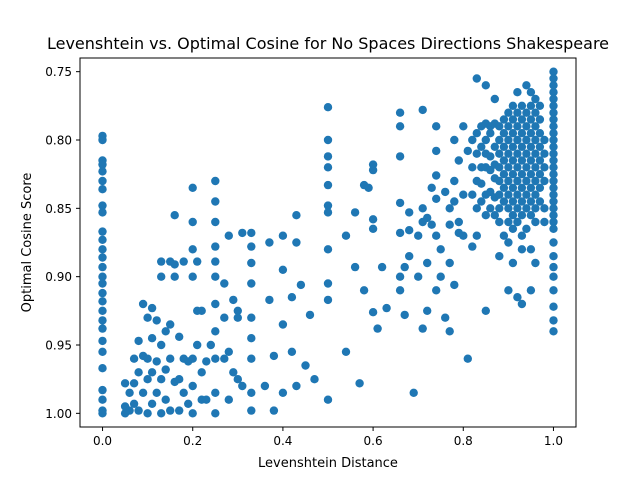 The height and width of the screenshot is (480, 640). I want to click on y-axis-label: Optimal Cosine Score, so click(27, 243).